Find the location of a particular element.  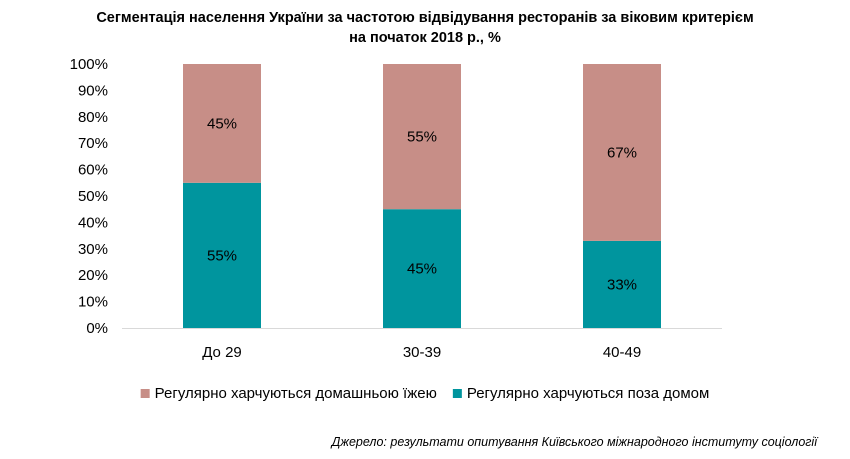

x-tick-label: 30-39 is located at coordinates (422, 352).